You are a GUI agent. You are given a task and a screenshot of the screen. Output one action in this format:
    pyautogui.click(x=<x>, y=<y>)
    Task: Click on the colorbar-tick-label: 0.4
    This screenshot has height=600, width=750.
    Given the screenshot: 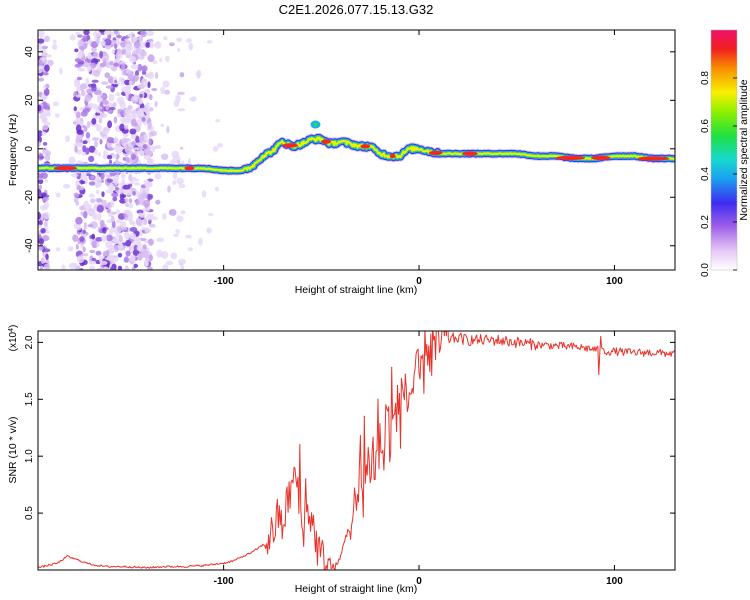 What is the action you would take?
    pyautogui.click(x=705, y=174)
    